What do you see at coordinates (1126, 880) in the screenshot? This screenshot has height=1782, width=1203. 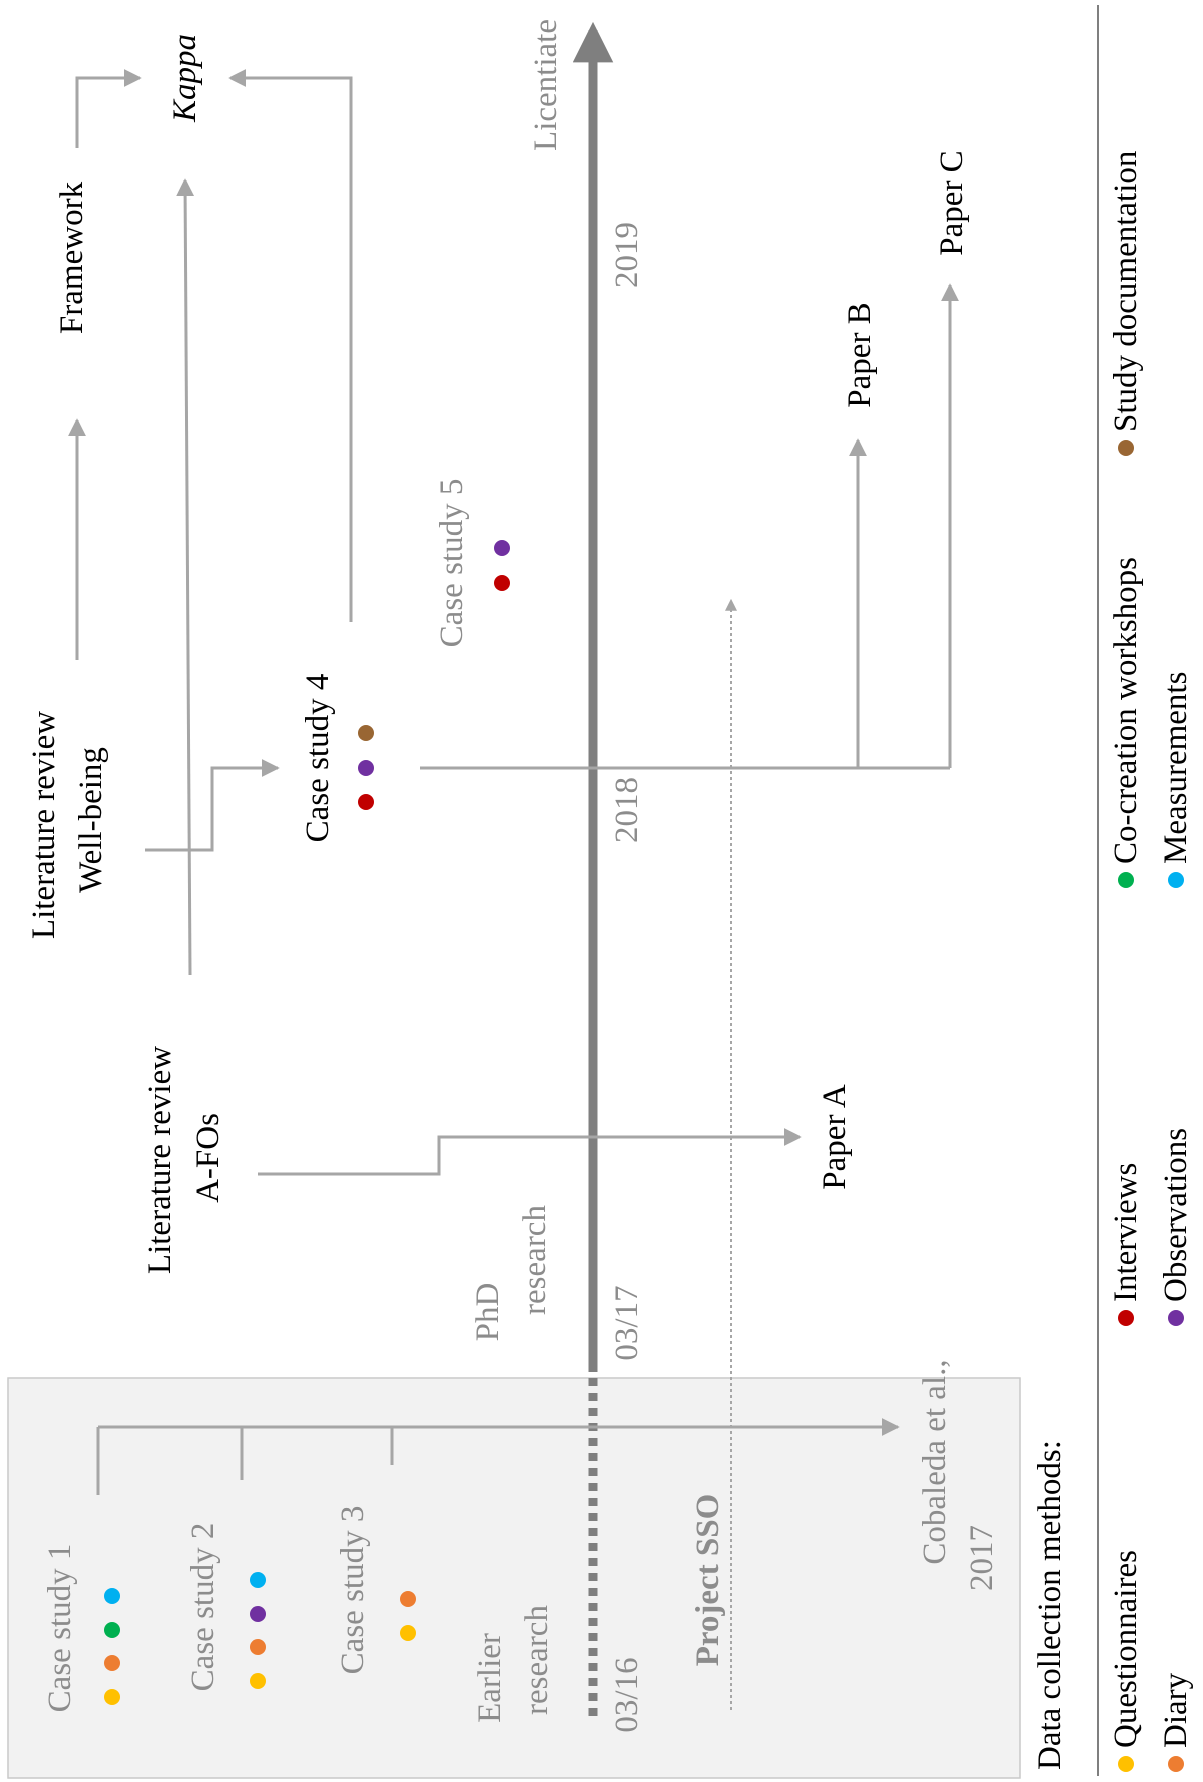 I see `legend-cocreation-dot` at bounding box center [1126, 880].